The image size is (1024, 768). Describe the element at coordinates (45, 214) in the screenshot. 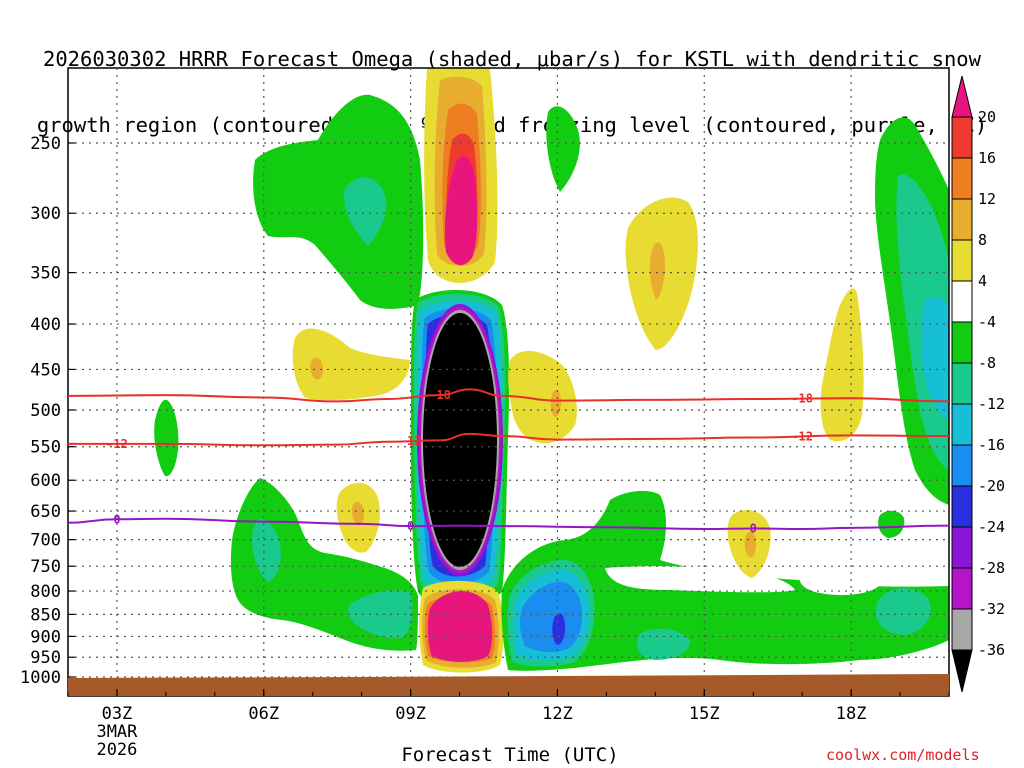

I see `y-tick-label-300: 300` at that location.